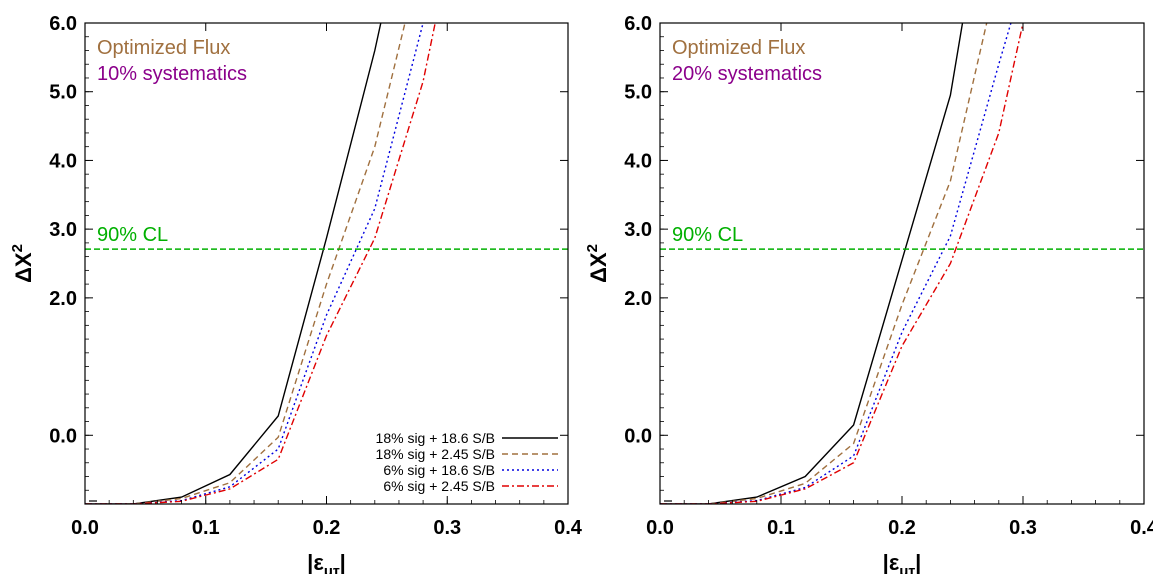 The height and width of the screenshot is (574, 1153). What do you see at coordinates (435, 454) in the screenshot?
I see `legend-entry-2: 18% sig + 2.45 S/B` at bounding box center [435, 454].